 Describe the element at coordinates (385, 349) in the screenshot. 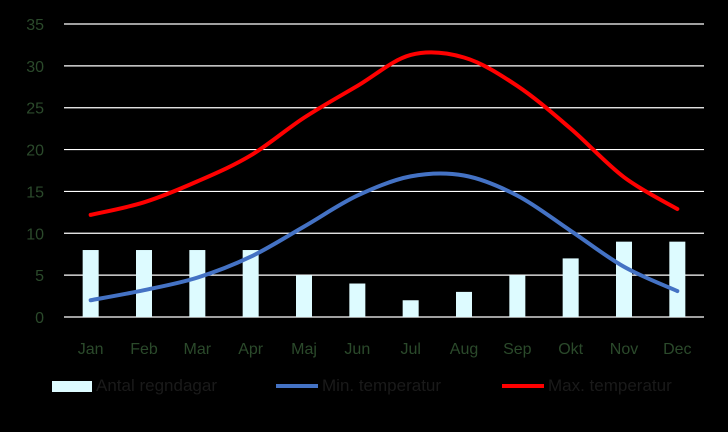

I see `x-axis-ticks: Jan Feb Mar Apr Maj Jun Jul Aug Sep Okt Nov Dec` at that location.